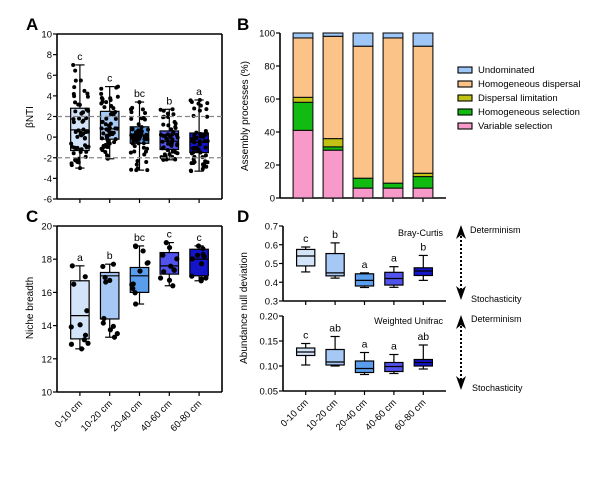  Describe the element at coordinates (496, 319) in the screenshot. I see `determinism-label-bottom: Determinism` at that location.